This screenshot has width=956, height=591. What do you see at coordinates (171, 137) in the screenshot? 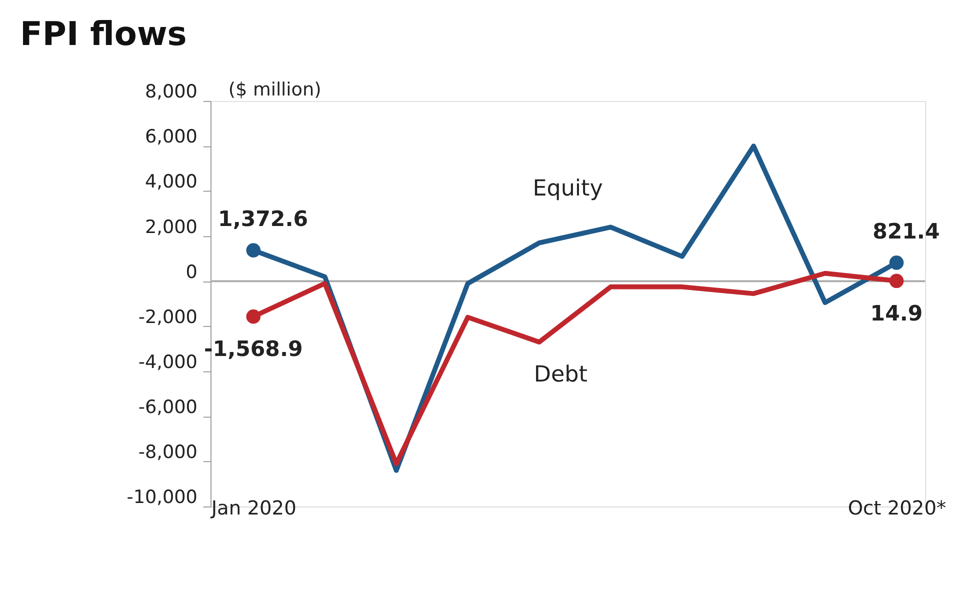
I see `y-tick-label: 6,000` at bounding box center [171, 137].